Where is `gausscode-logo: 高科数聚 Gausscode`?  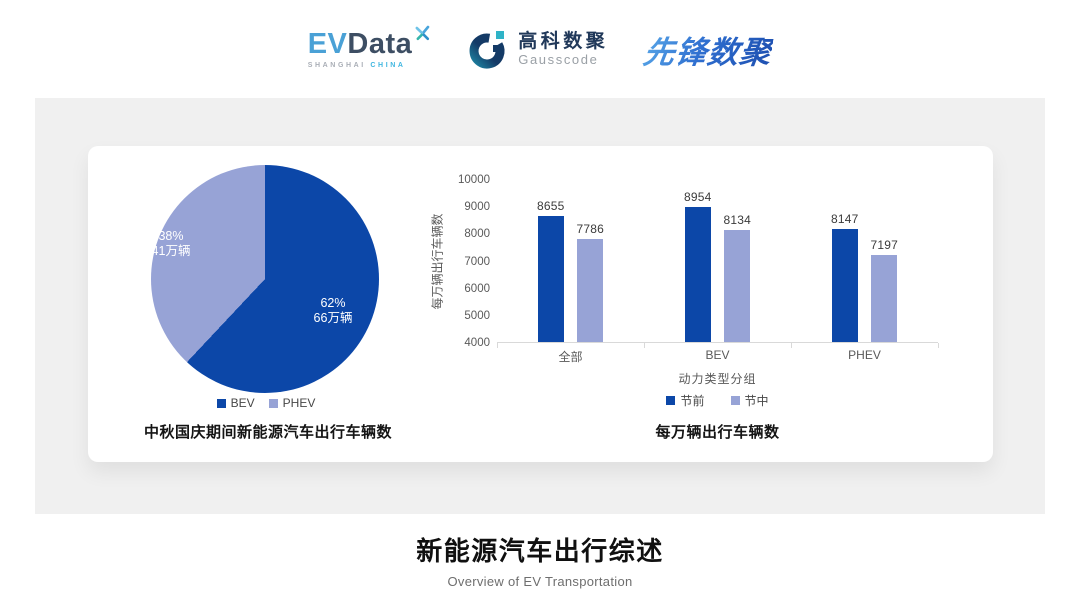 gausscode-logo: 高科数聚 Gausscode is located at coordinates (537, 49).